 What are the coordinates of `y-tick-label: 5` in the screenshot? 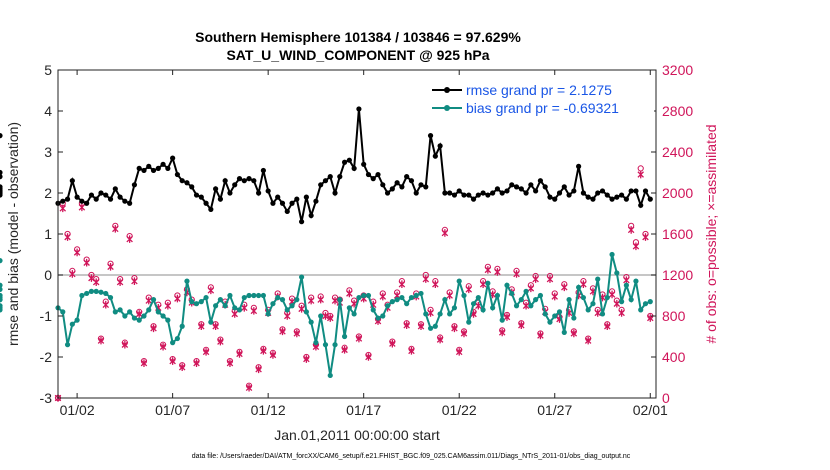 It's located at (48, 70).